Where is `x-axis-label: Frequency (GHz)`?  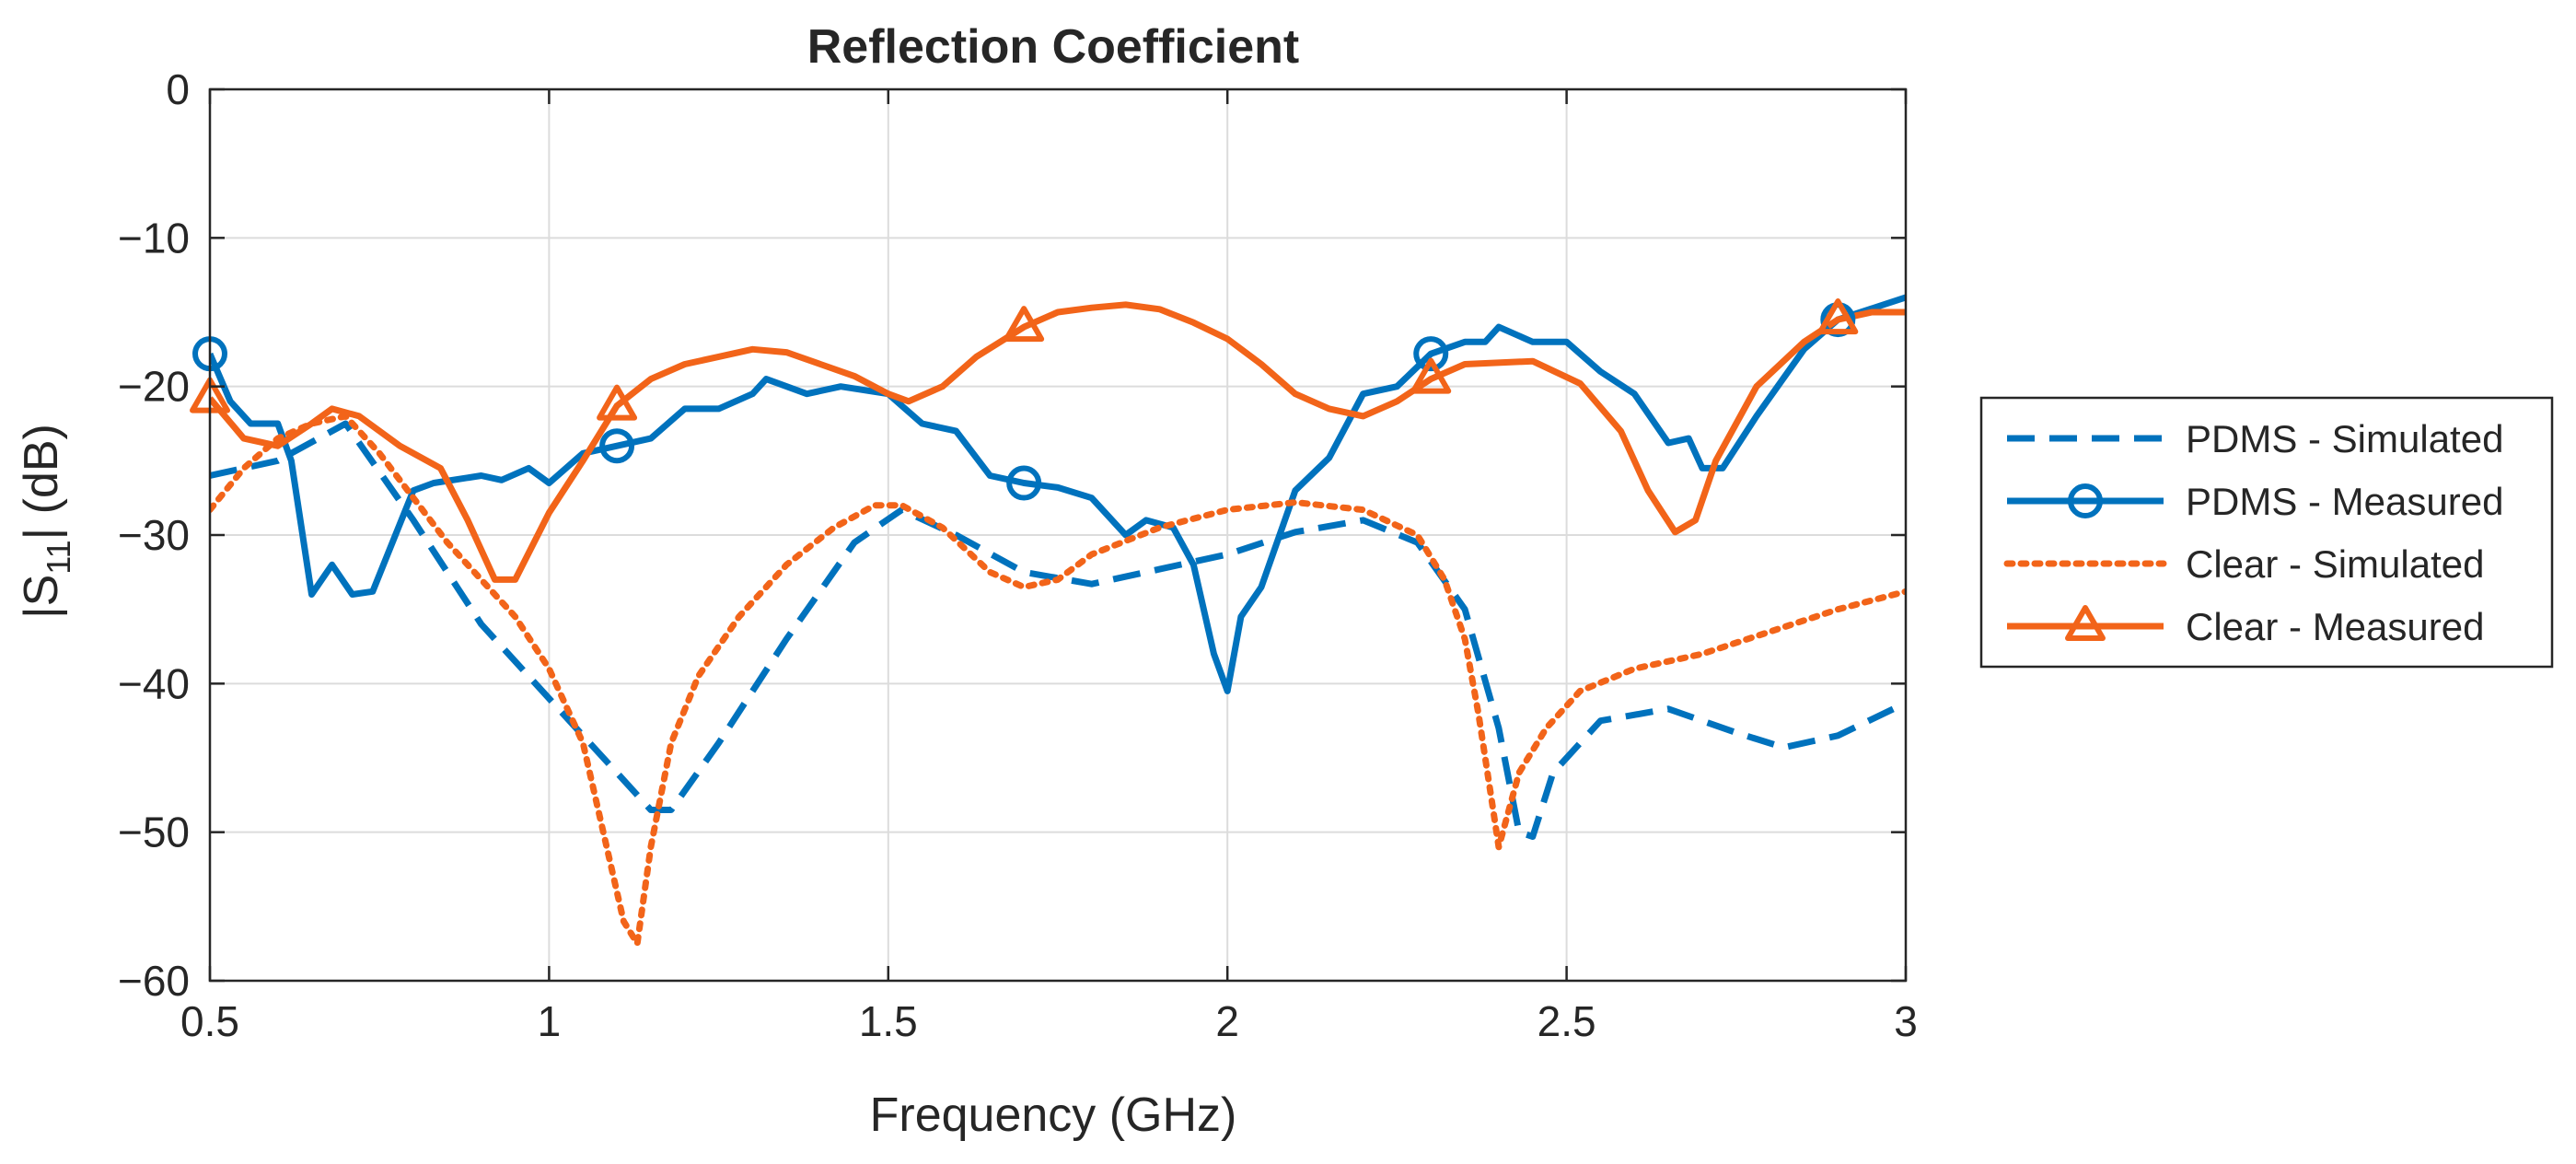 x-axis-label: Frequency (GHz) is located at coordinates (1053, 1115).